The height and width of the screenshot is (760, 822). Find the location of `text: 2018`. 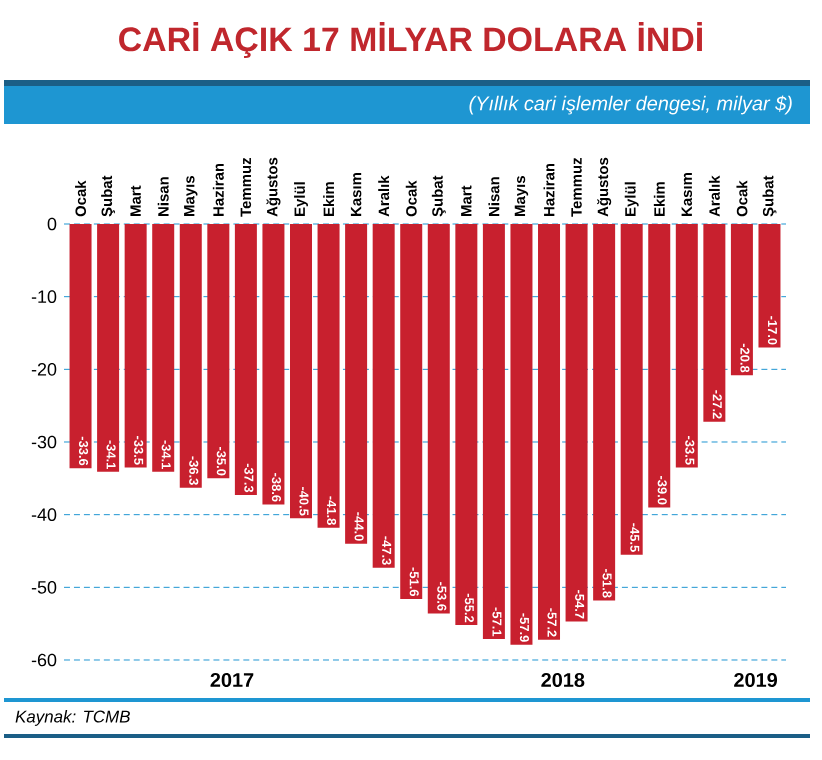

text: 2018 is located at coordinates (563, 680).